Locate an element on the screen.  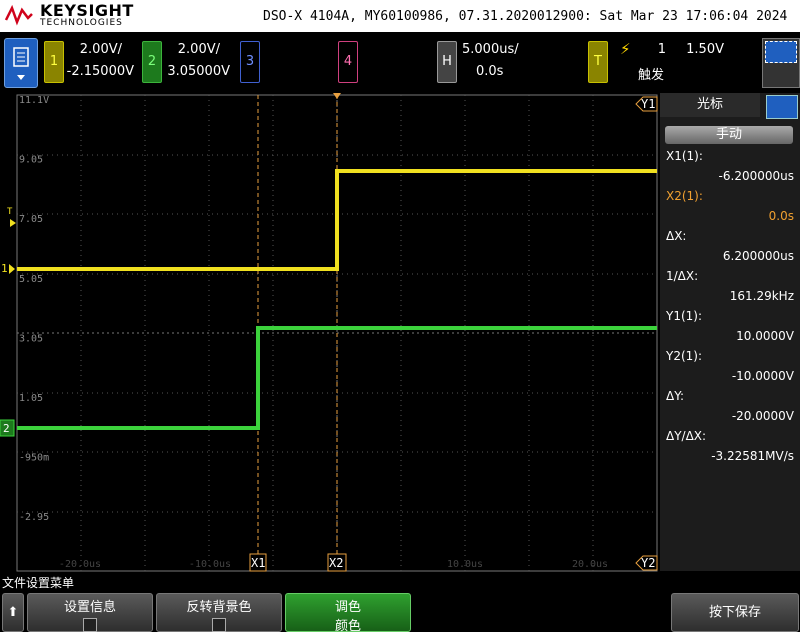
cursor-mode-button: 手动 is located at coordinates (729, 135).